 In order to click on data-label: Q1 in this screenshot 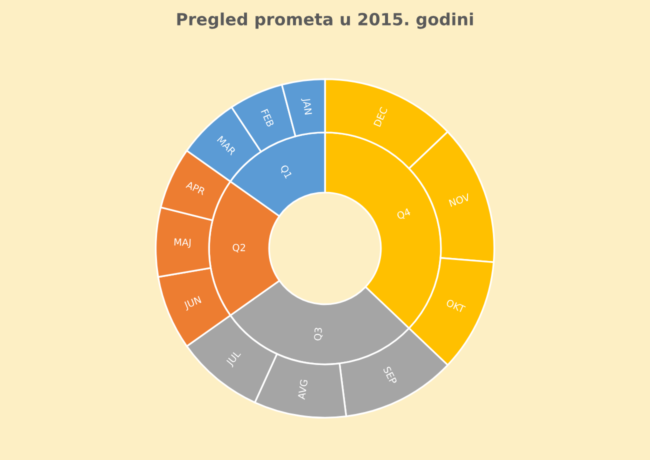, I will do `click(285, 172)`.